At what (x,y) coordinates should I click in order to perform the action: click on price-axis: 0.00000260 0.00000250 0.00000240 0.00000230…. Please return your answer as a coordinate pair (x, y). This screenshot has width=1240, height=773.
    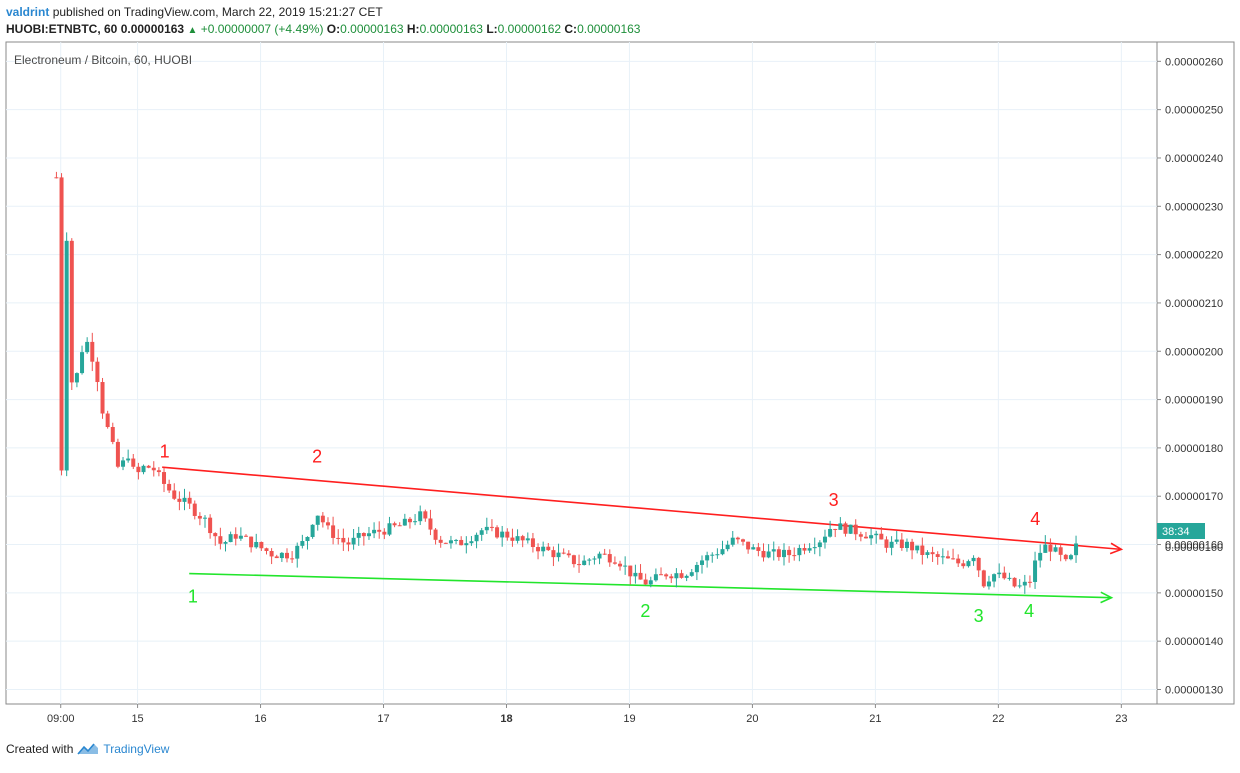
    Looking at the image, I should click on (1190, 376).